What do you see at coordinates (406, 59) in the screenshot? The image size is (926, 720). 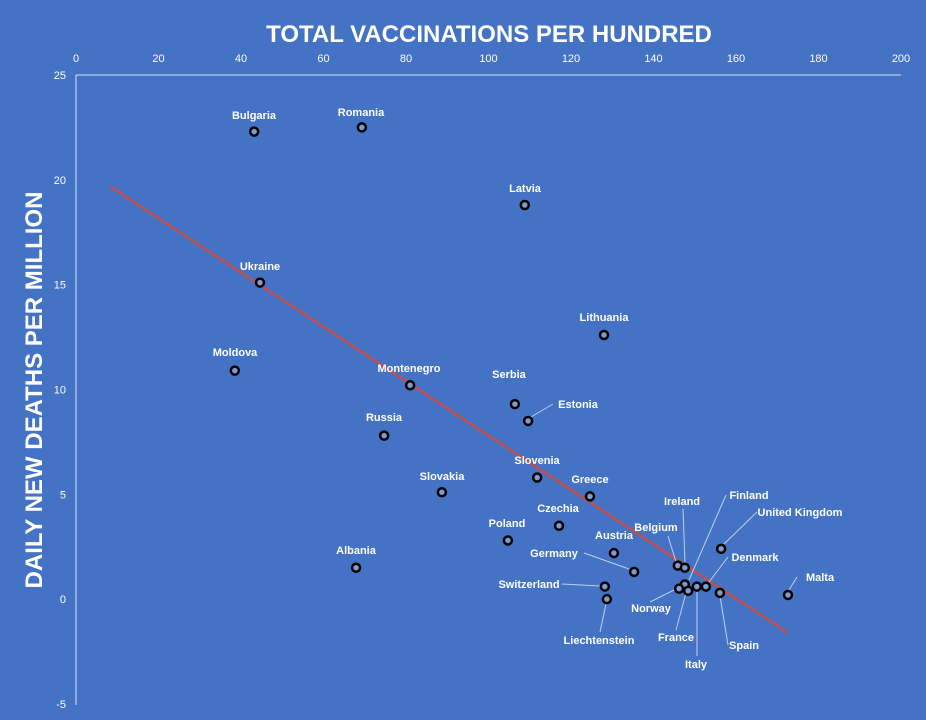 I see `x-tick-label: 80` at bounding box center [406, 59].